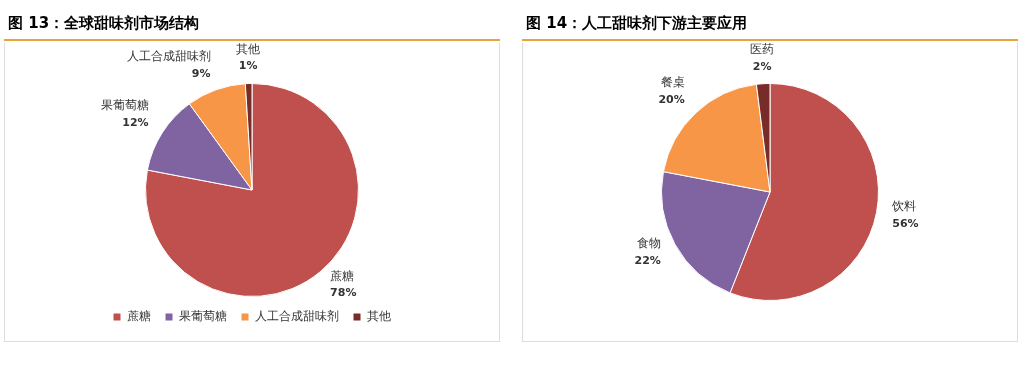 Image resolution: width=1023 pixels, height=377 pixels. Describe the element at coordinates (168, 55) in the screenshot. I see `slice-label: 人工合成甜味剂` at that location.